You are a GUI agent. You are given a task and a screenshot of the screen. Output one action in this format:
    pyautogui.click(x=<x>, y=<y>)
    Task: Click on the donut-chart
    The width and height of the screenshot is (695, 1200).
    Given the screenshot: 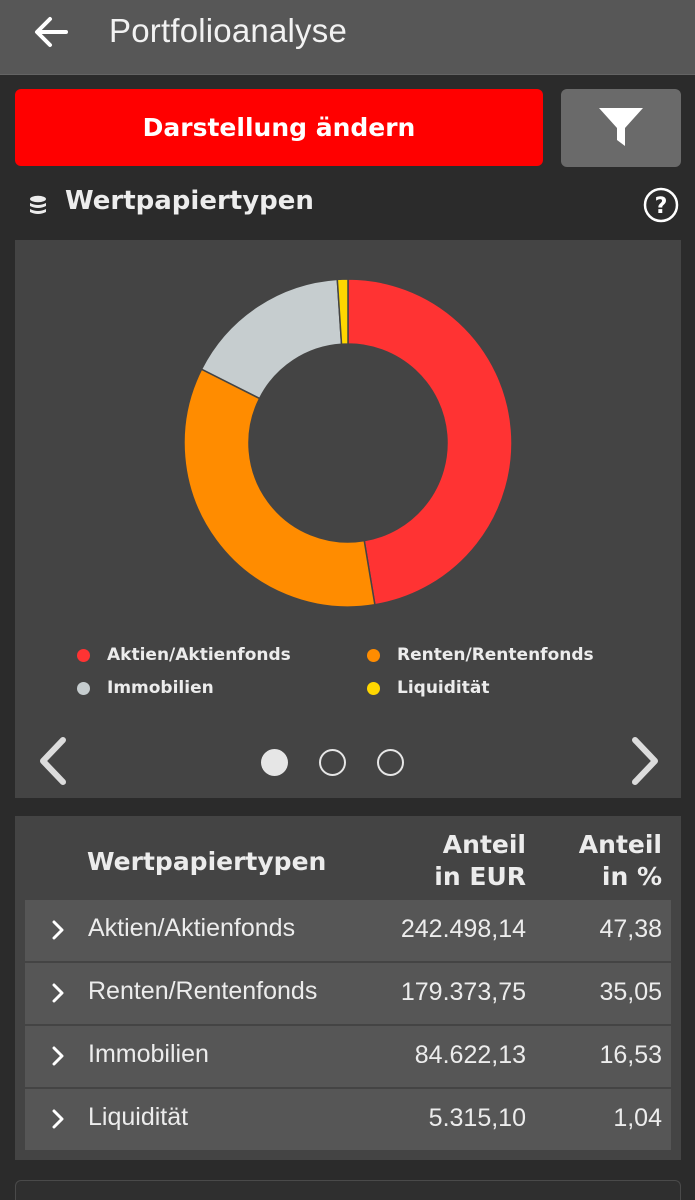 What is the action you would take?
    pyautogui.click(x=348, y=443)
    